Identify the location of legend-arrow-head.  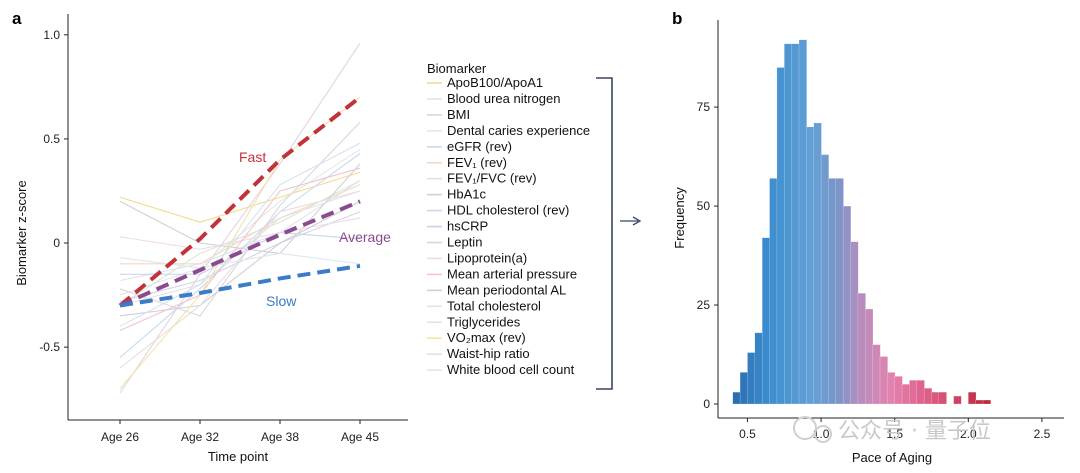
(637, 221).